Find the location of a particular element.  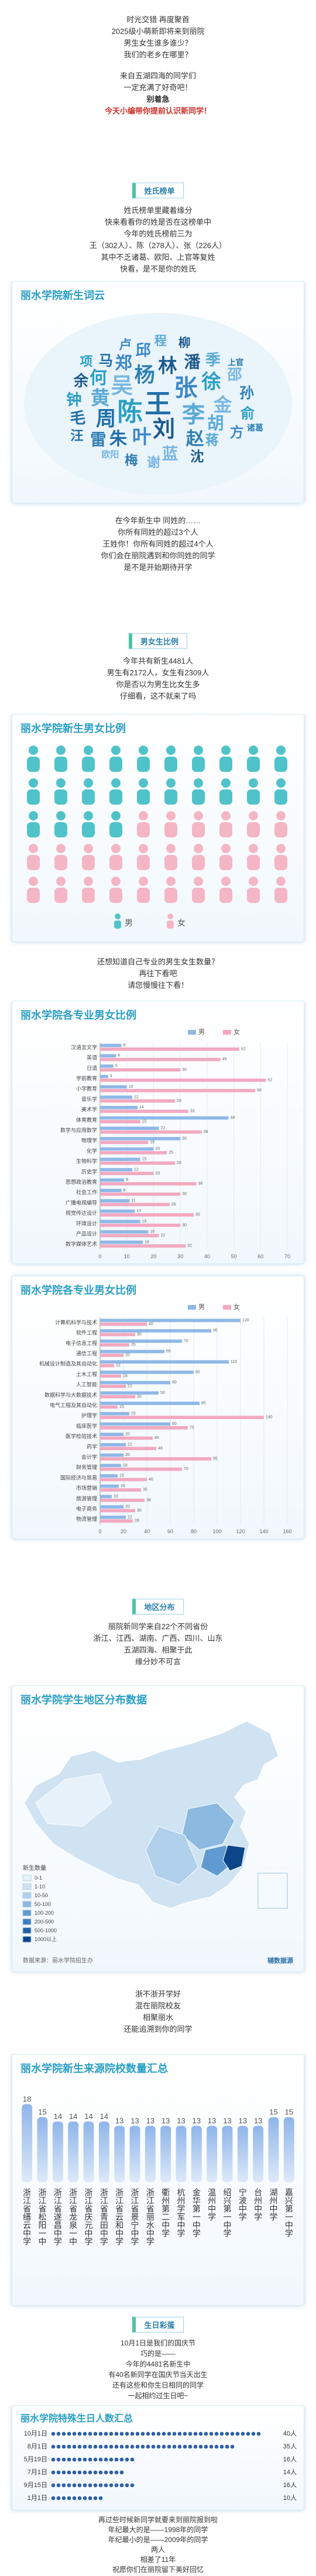

cloud-word: 叶 is located at coordinates (142, 437).